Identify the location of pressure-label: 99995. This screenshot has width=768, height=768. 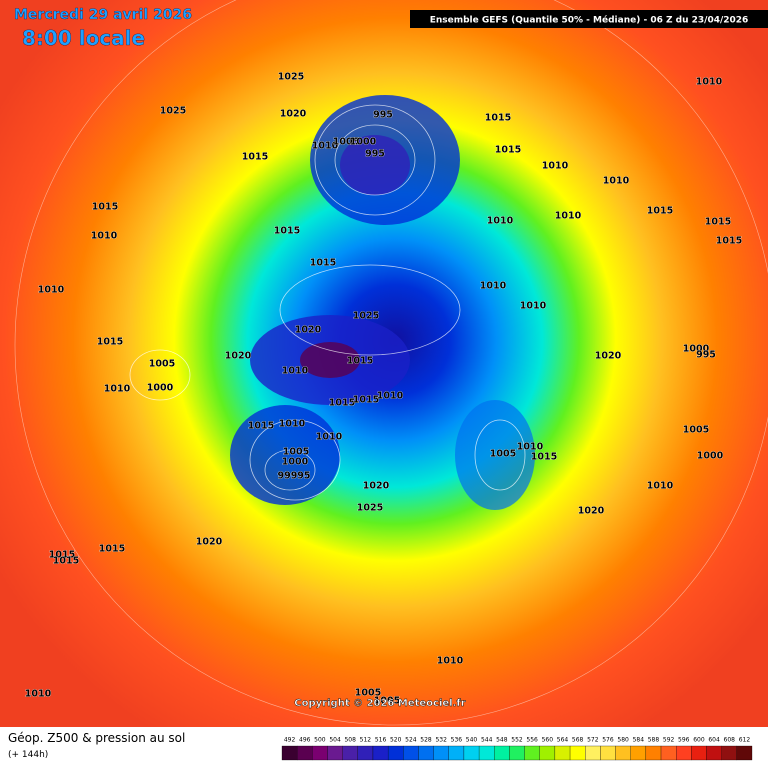
(293, 476).